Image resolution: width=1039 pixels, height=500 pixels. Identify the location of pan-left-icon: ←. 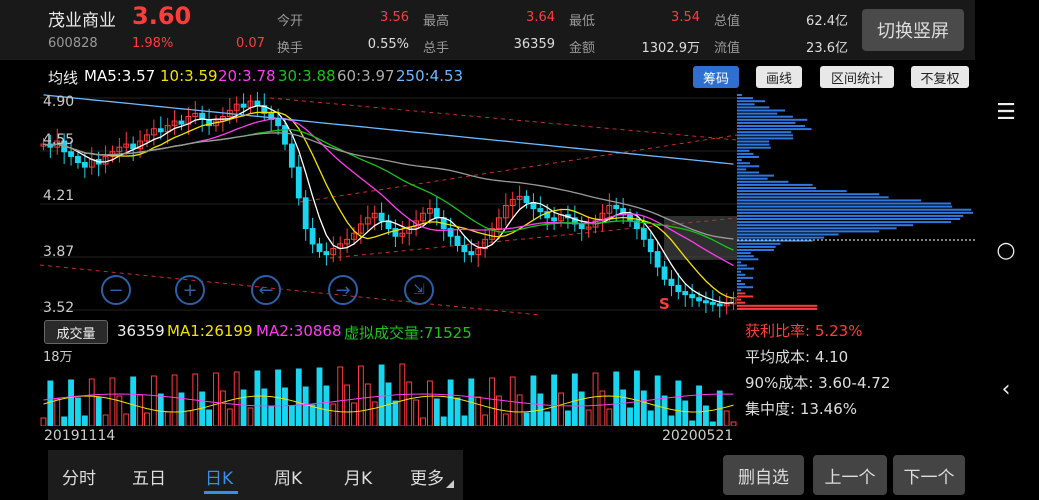
(266, 290).